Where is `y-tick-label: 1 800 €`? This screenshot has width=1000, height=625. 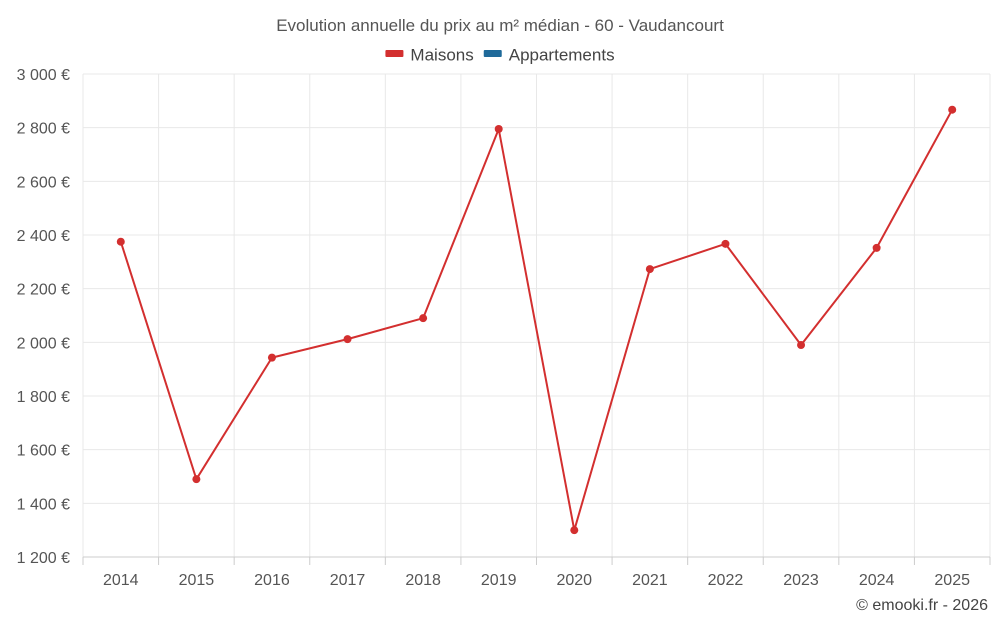 y-tick-label: 1 800 € is located at coordinates (43, 397).